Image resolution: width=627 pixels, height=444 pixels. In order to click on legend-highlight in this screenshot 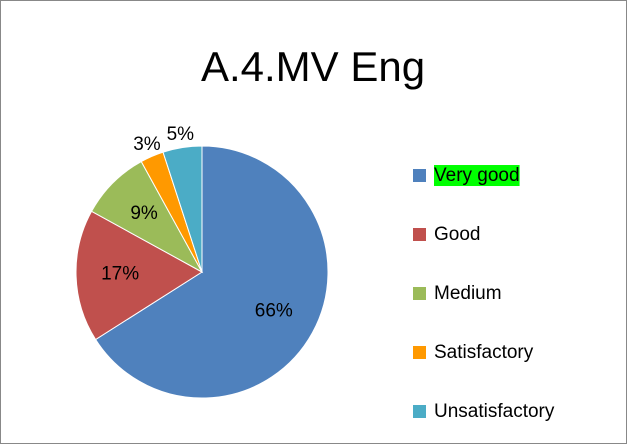, I will do `click(477, 176)`.